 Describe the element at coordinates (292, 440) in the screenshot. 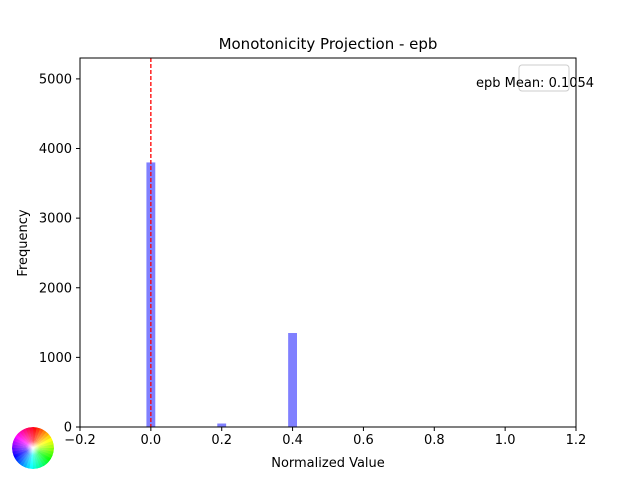

I see `x-tick-label: 0.4` at that location.